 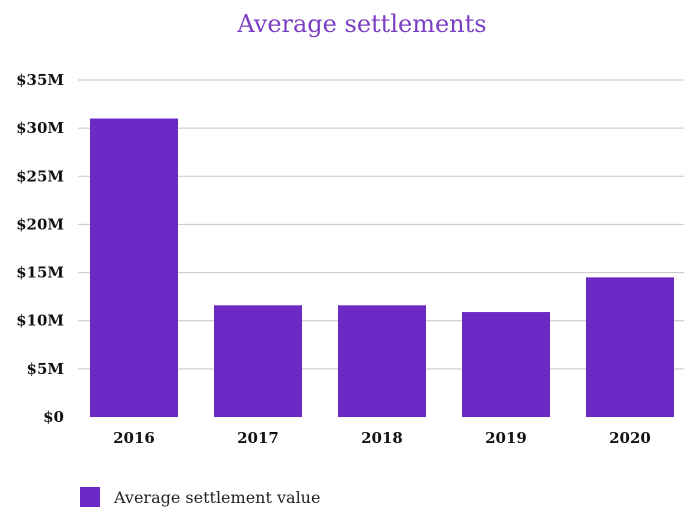 I want to click on legend: Average settlement value, so click(x=200, y=497).